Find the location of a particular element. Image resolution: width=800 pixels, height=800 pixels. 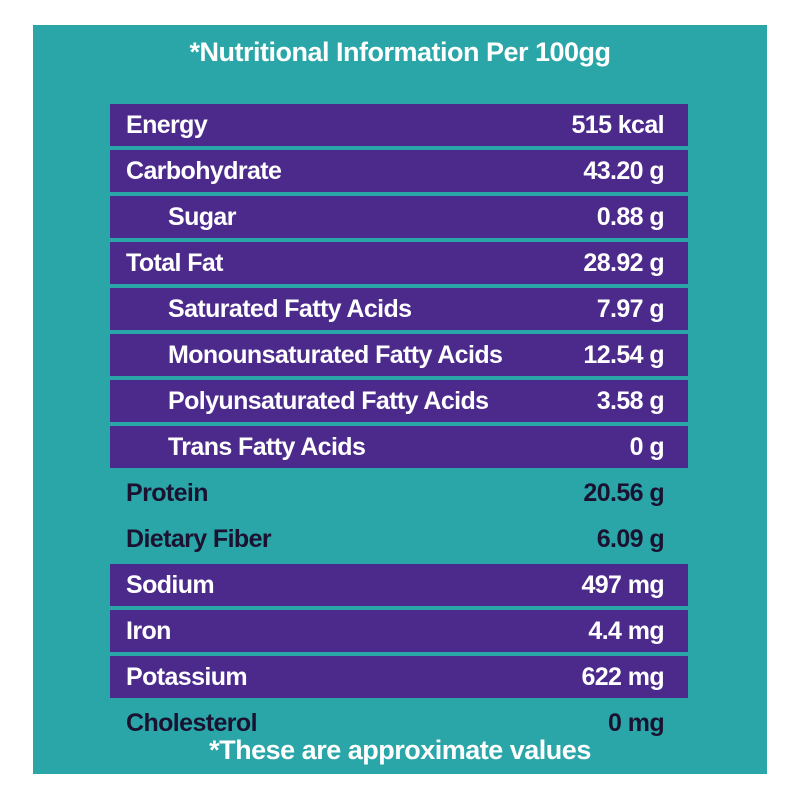

panel-title: *Nutritional Information Per 100gg is located at coordinates (400, 52).